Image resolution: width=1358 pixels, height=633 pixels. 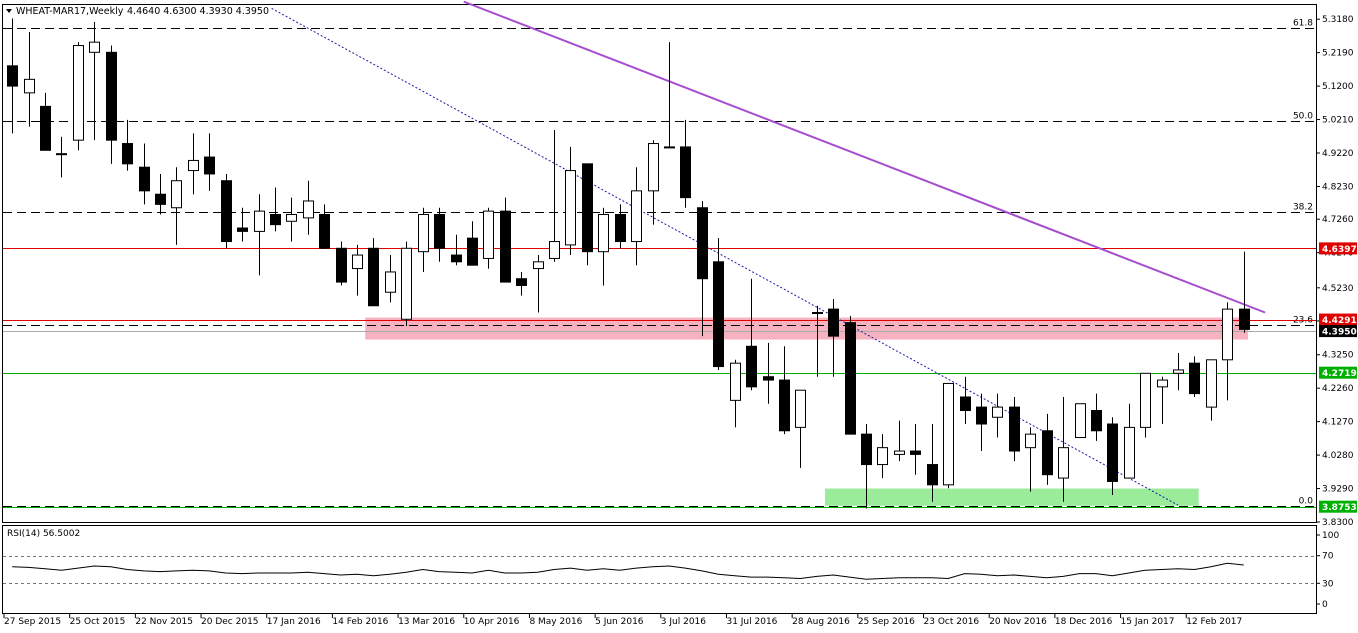 What do you see at coordinates (1338, 220) in the screenshot?
I see `price-tick-label: 4.7260` at bounding box center [1338, 220].